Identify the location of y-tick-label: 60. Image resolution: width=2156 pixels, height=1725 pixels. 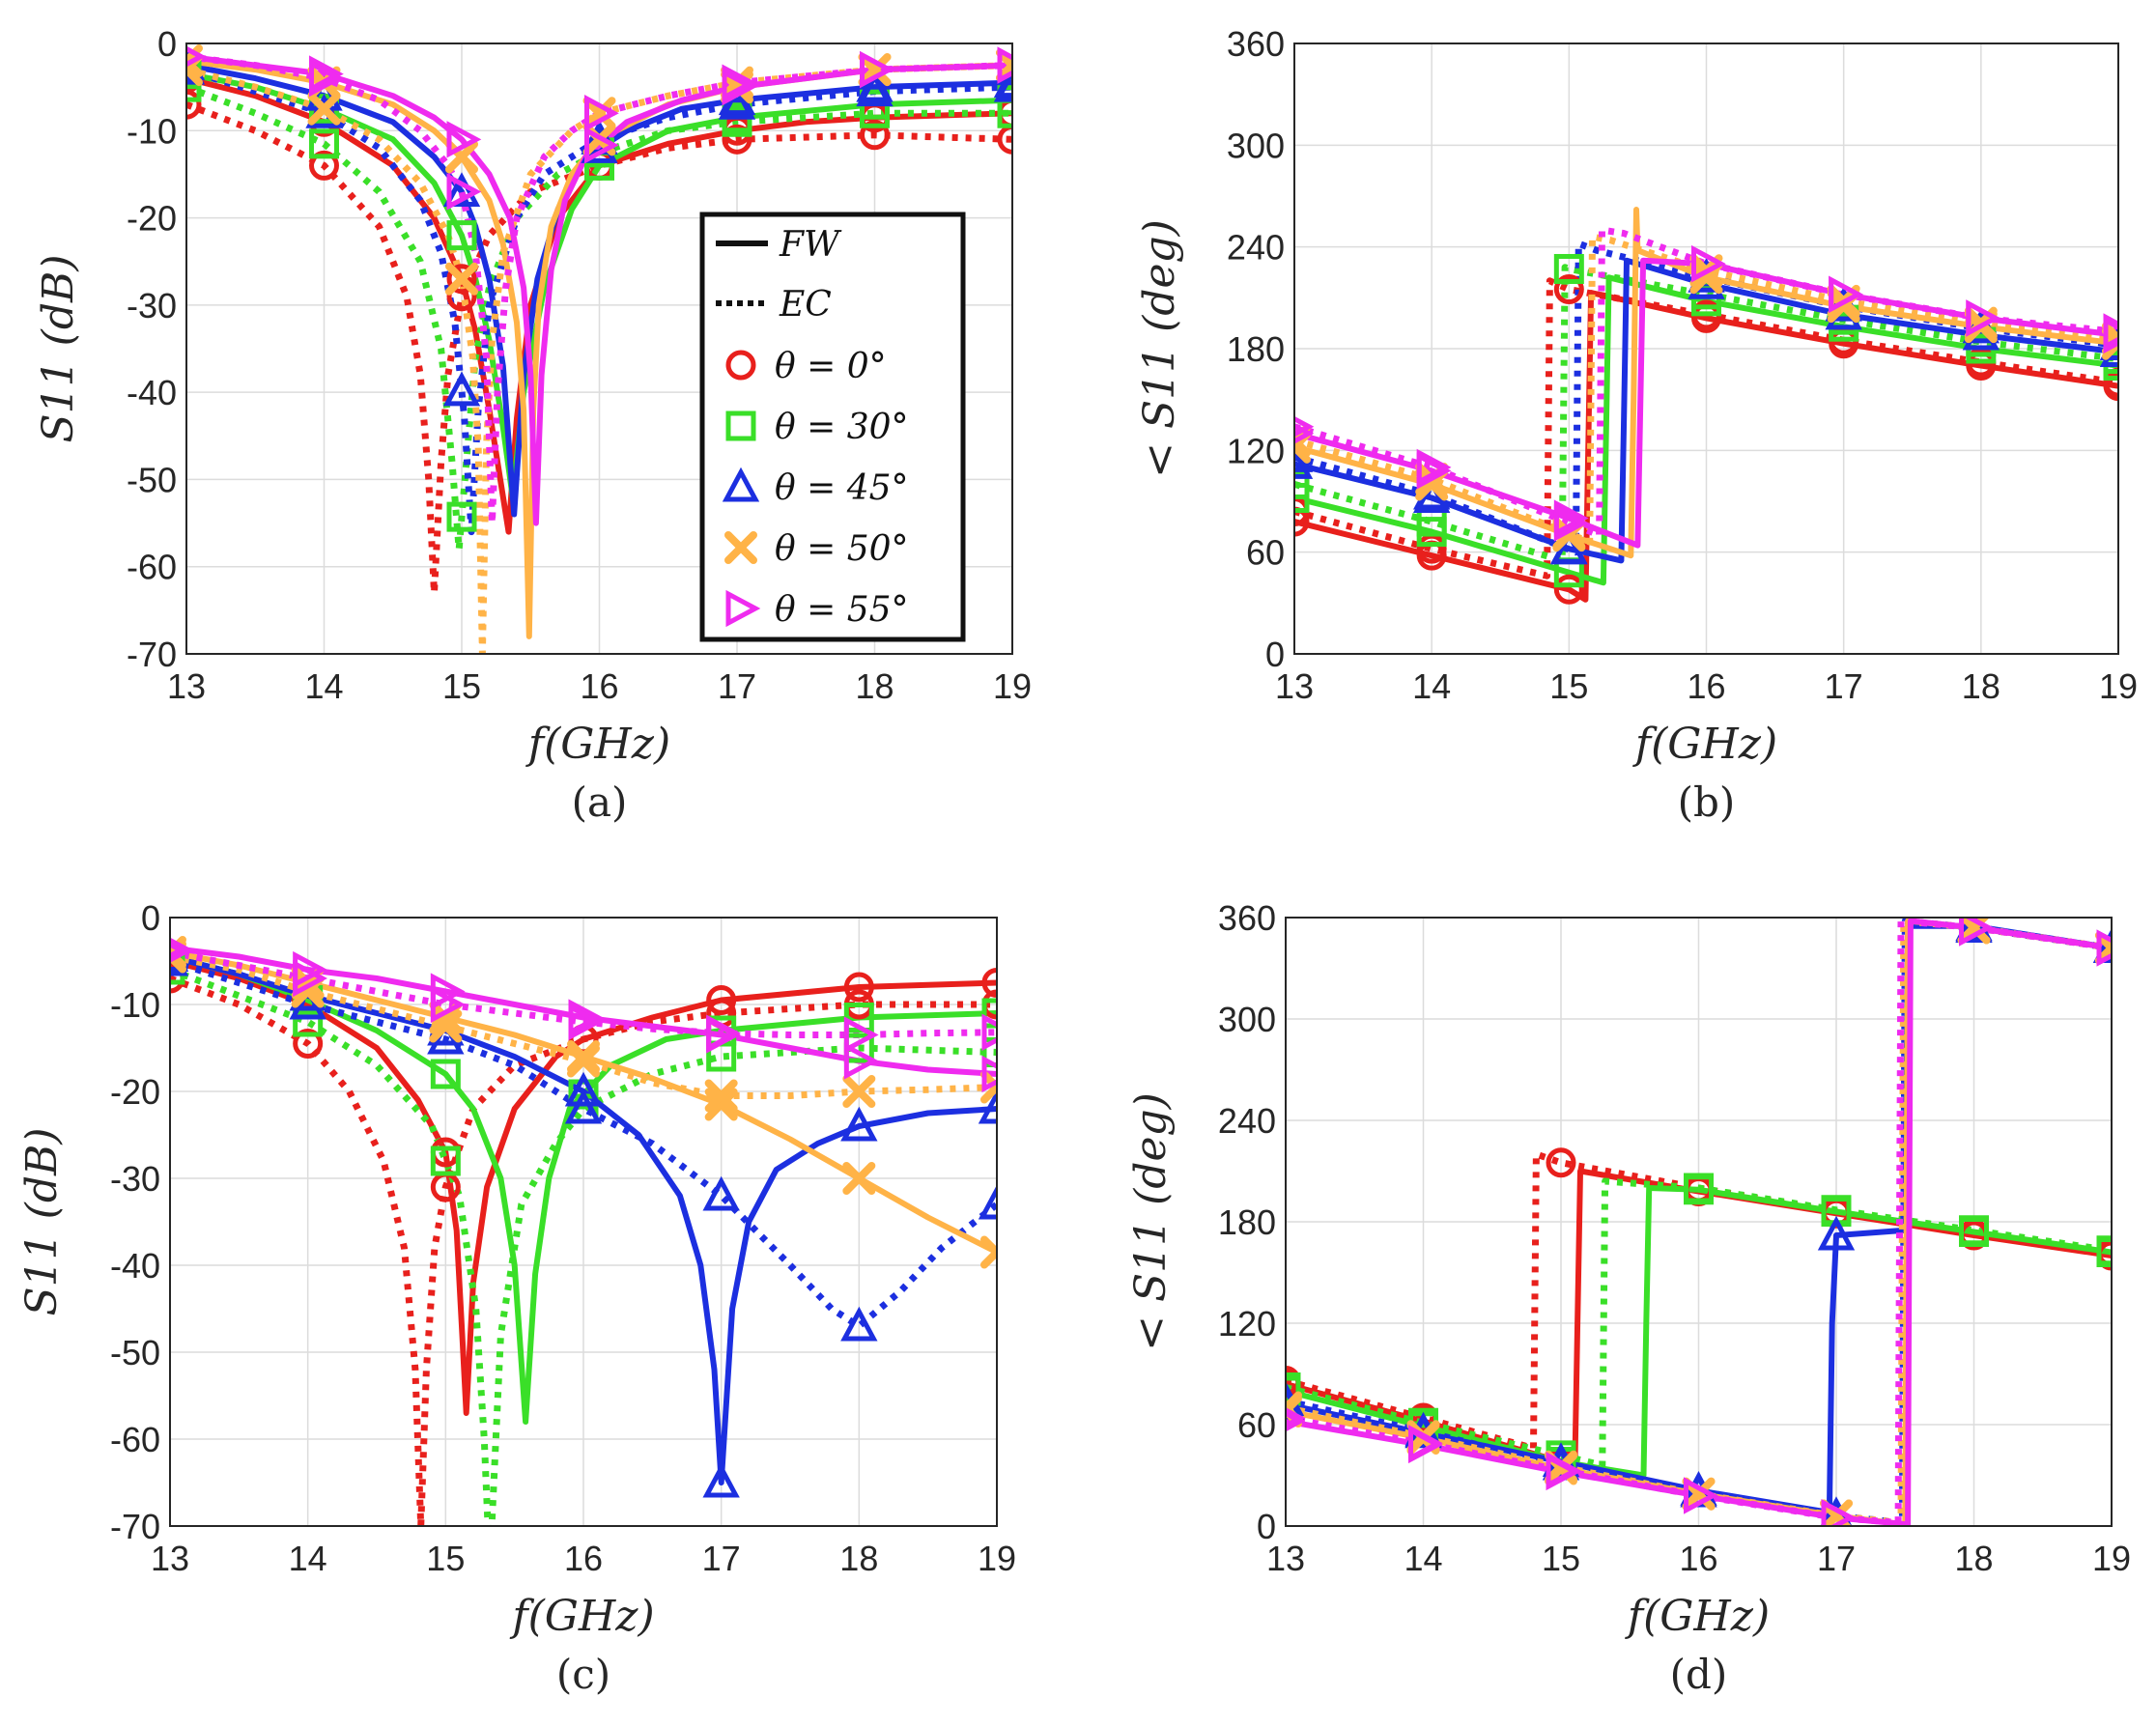
(1256, 1425).